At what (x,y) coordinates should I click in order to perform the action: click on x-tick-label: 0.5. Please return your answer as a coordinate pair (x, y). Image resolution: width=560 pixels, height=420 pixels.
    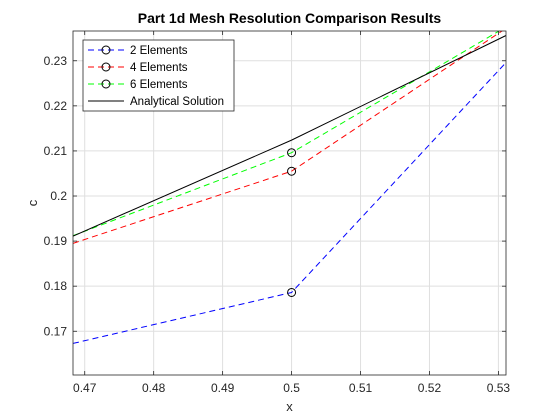
    Looking at the image, I should click on (291, 388).